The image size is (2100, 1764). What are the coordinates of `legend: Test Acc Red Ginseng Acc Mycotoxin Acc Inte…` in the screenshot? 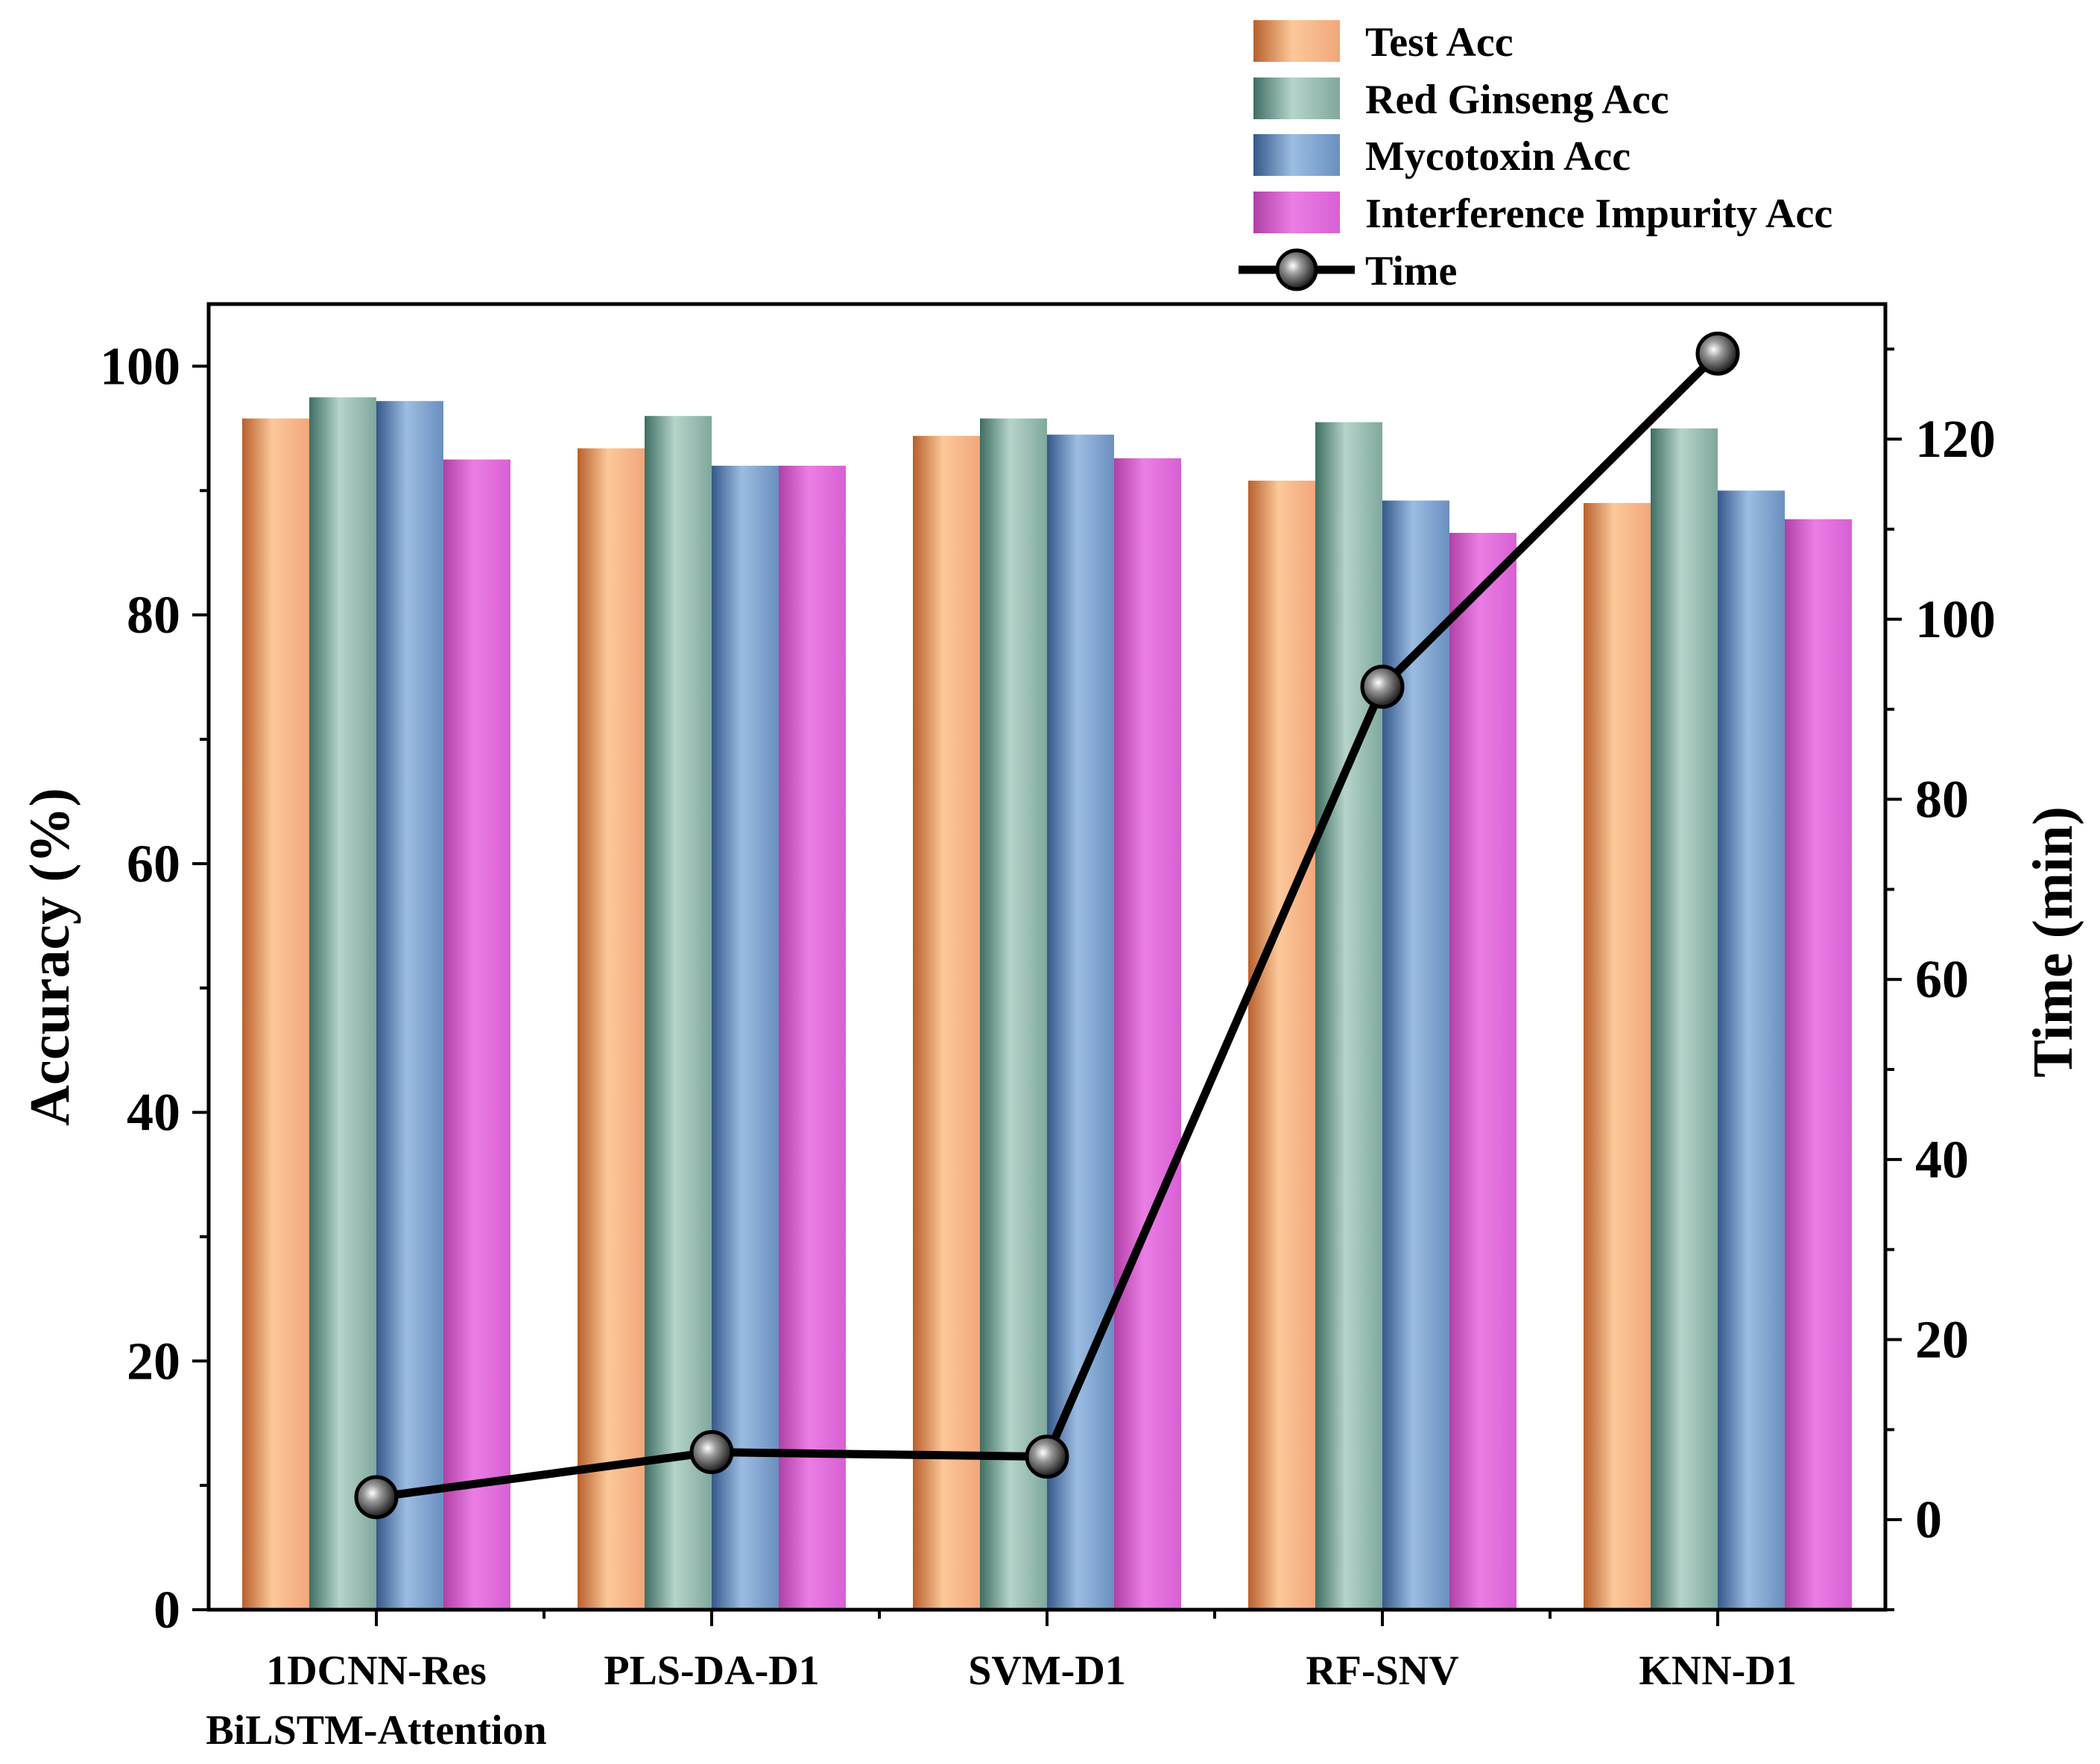 It's located at (1535, 156).